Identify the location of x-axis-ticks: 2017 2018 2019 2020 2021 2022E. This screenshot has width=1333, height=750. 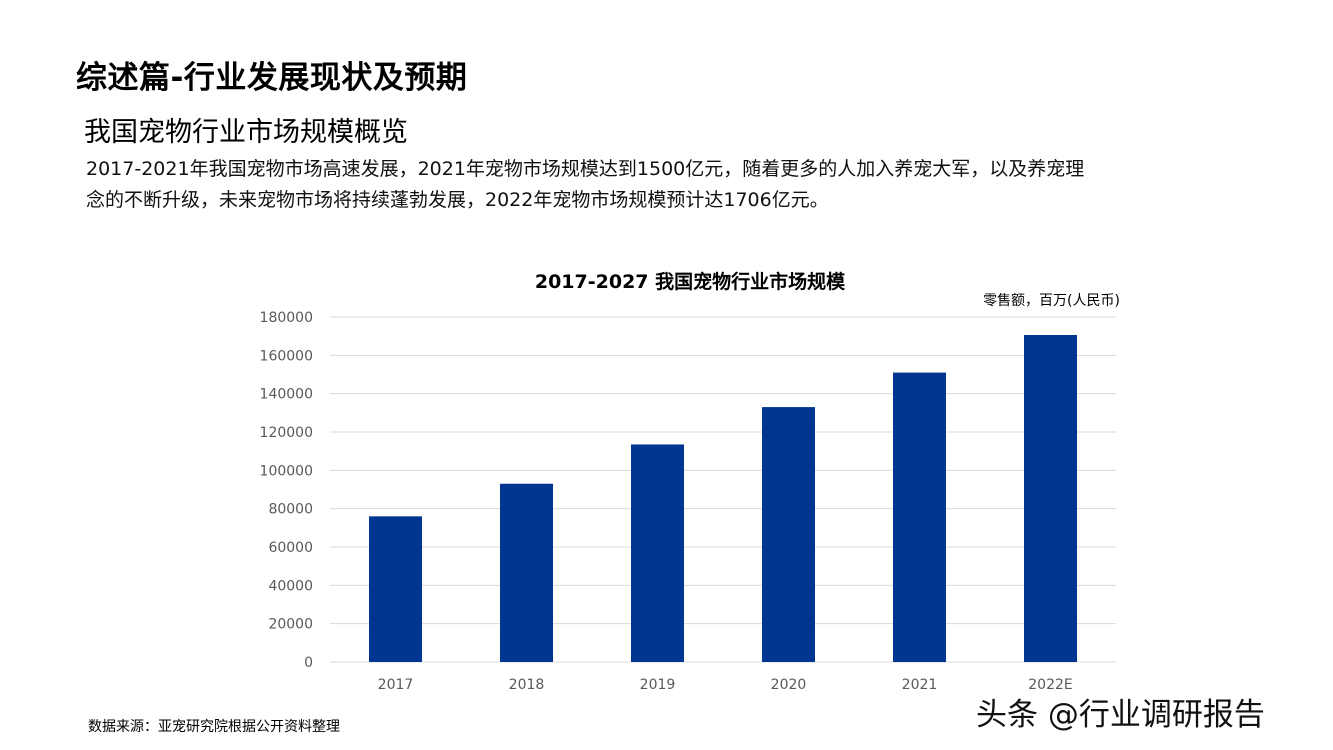
(725, 685).